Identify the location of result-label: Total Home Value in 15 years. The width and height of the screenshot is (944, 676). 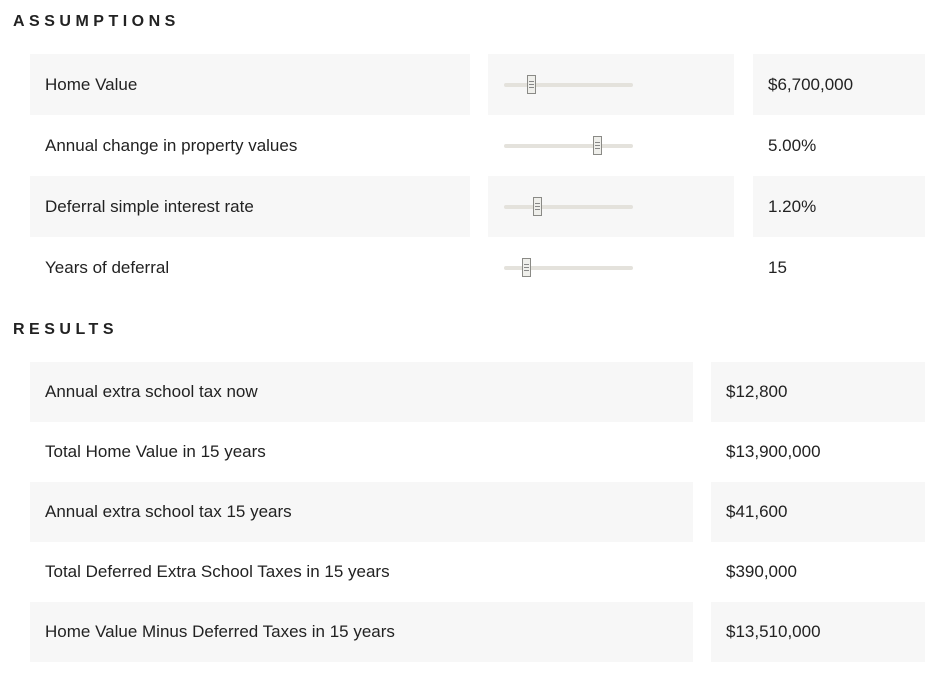
(155, 451).